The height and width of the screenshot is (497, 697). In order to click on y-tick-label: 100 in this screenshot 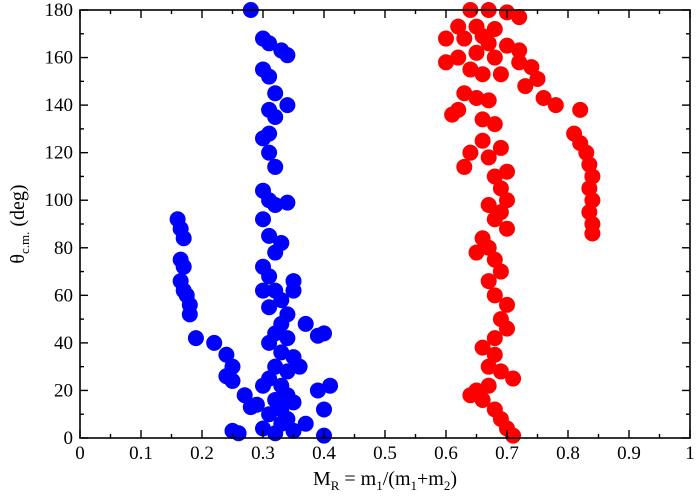, I will do `click(59, 200)`.